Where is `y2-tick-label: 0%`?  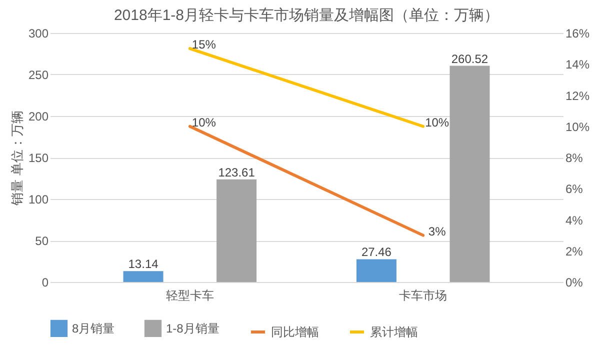
y2-tick-label: 0% is located at coordinates (575, 283).